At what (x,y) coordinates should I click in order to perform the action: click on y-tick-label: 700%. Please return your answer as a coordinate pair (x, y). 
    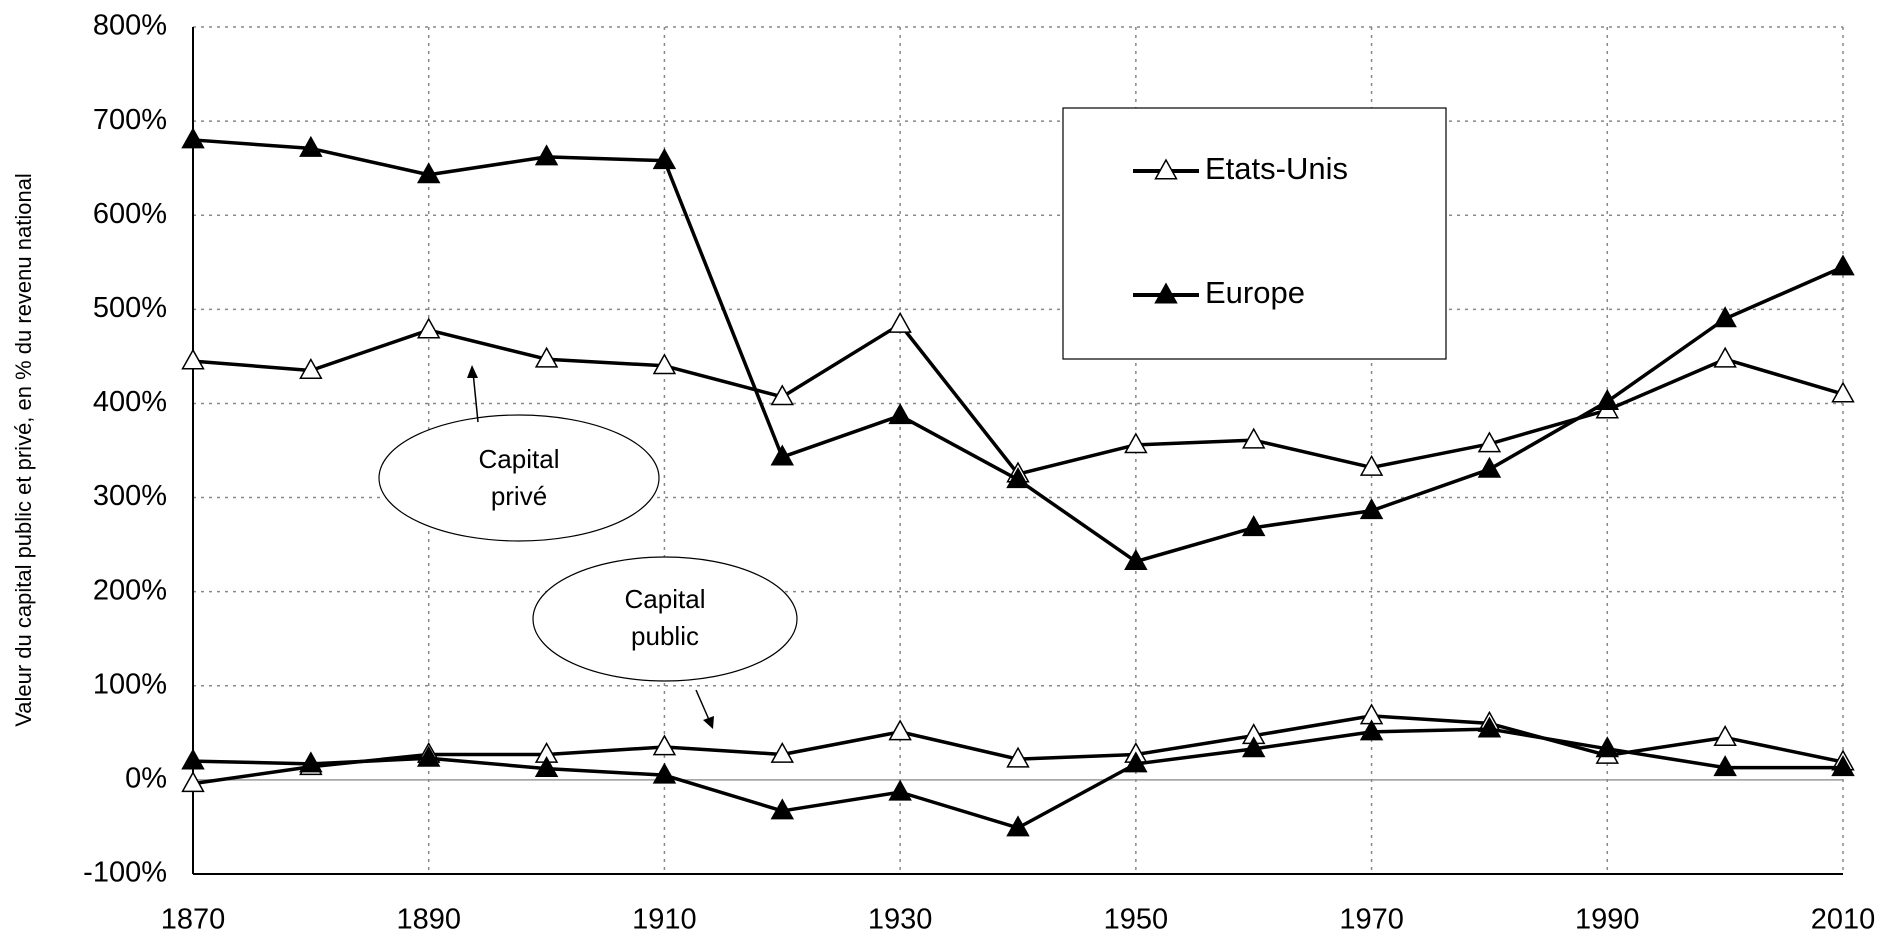
    Looking at the image, I should click on (130, 120).